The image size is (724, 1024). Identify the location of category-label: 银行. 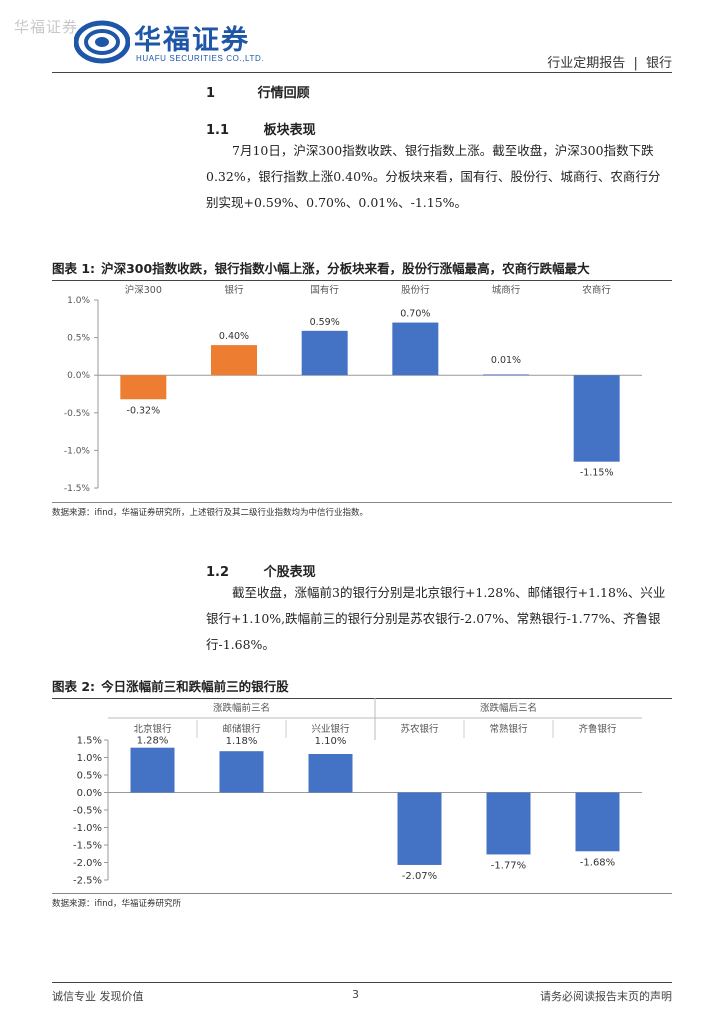
(234, 290).